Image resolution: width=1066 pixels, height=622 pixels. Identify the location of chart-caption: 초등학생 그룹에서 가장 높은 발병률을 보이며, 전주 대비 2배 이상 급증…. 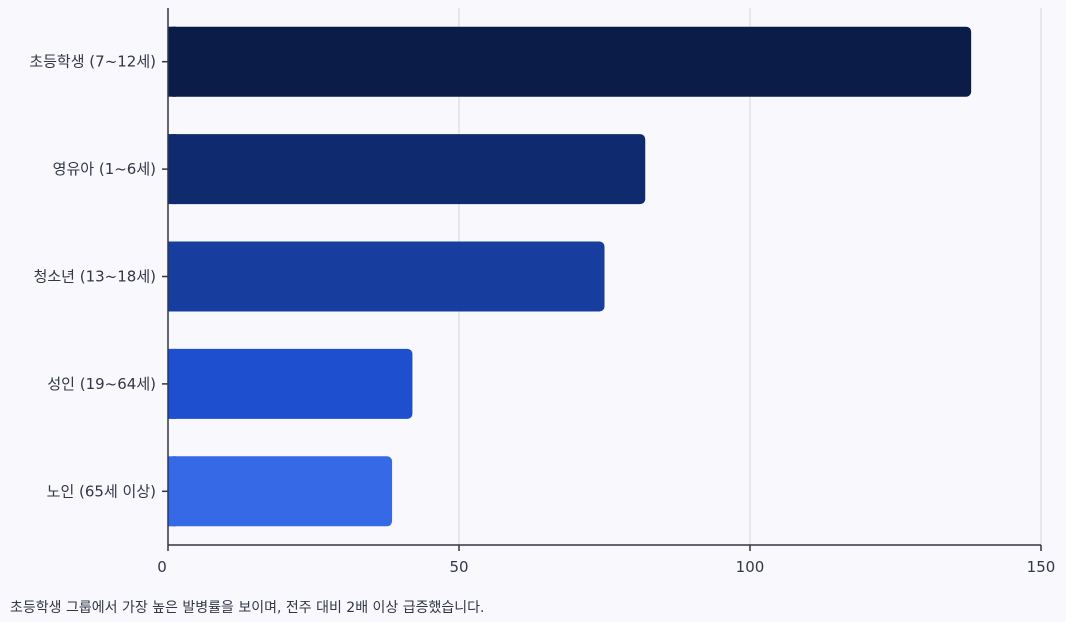
(247, 608).